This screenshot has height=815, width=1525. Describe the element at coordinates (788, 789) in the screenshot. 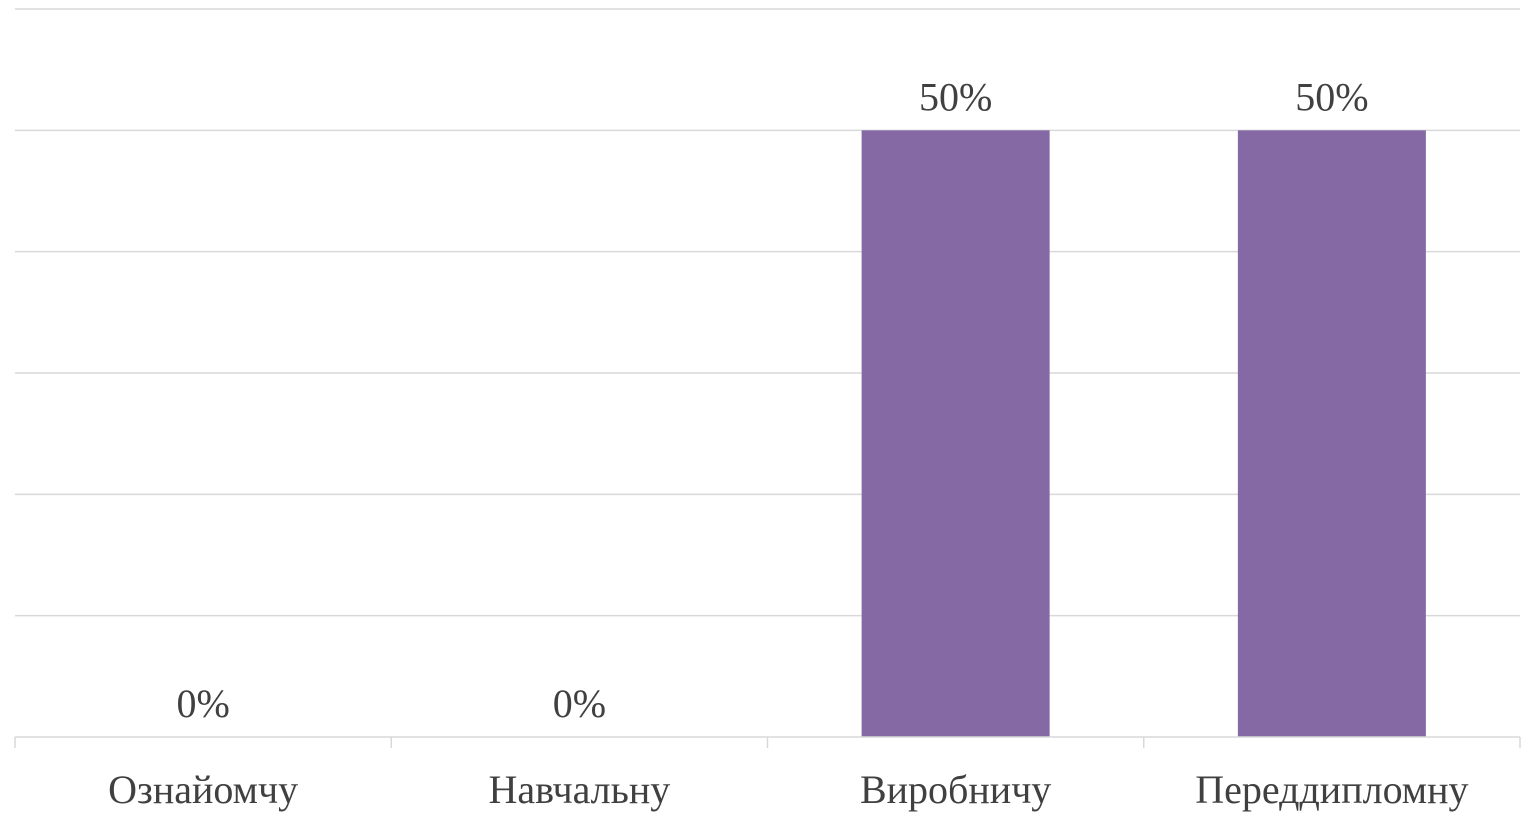

I see `category-labels: Ознайомчу Навчальну Виробничу Переддипломну` at that location.